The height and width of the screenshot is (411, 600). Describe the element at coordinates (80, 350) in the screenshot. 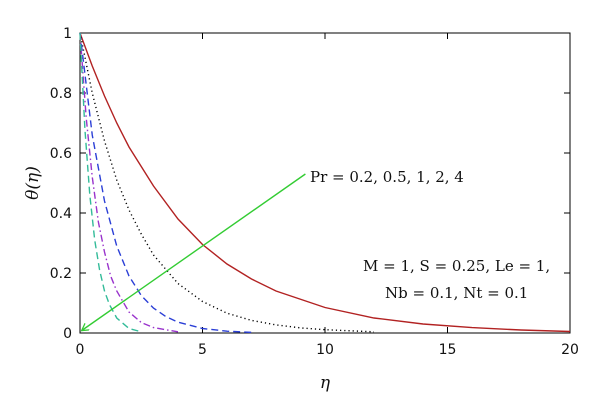

I see `x-tick-label: 0` at that location.